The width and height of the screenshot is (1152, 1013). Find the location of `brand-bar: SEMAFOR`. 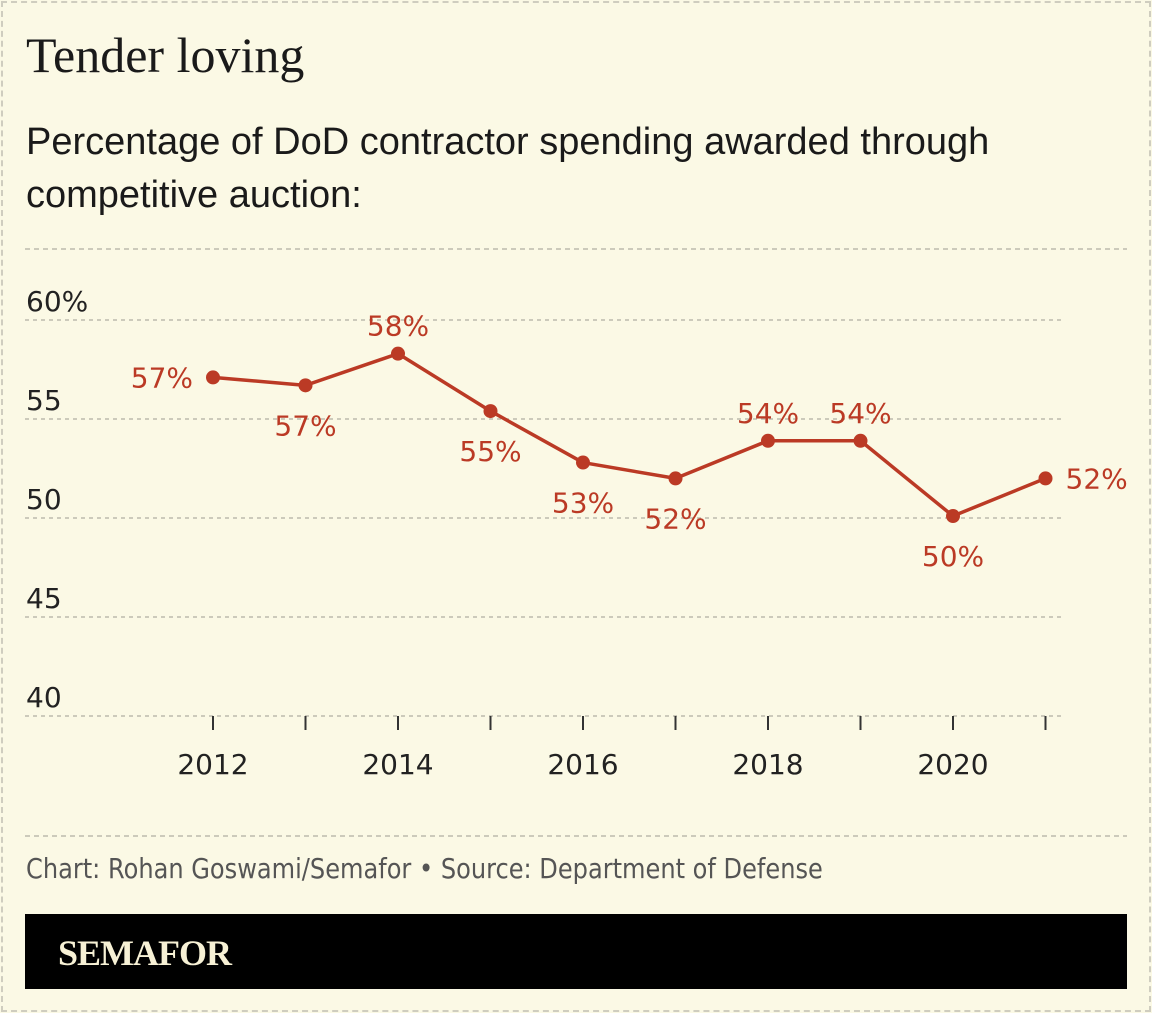

brand-bar: SEMAFOR is located at coordinates (576, 951).